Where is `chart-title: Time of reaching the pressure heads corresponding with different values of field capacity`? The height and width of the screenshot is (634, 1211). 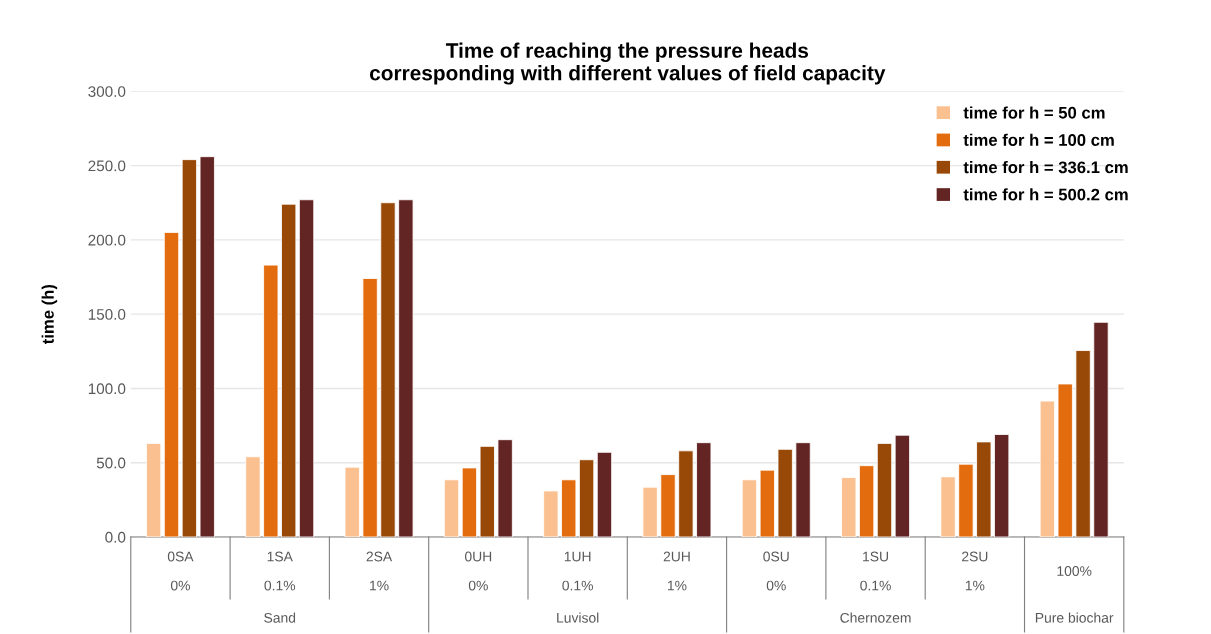
chart-title: Time of reaching the pressure heads corresponding with different values of field capacity is located at coordinates (627, 63).